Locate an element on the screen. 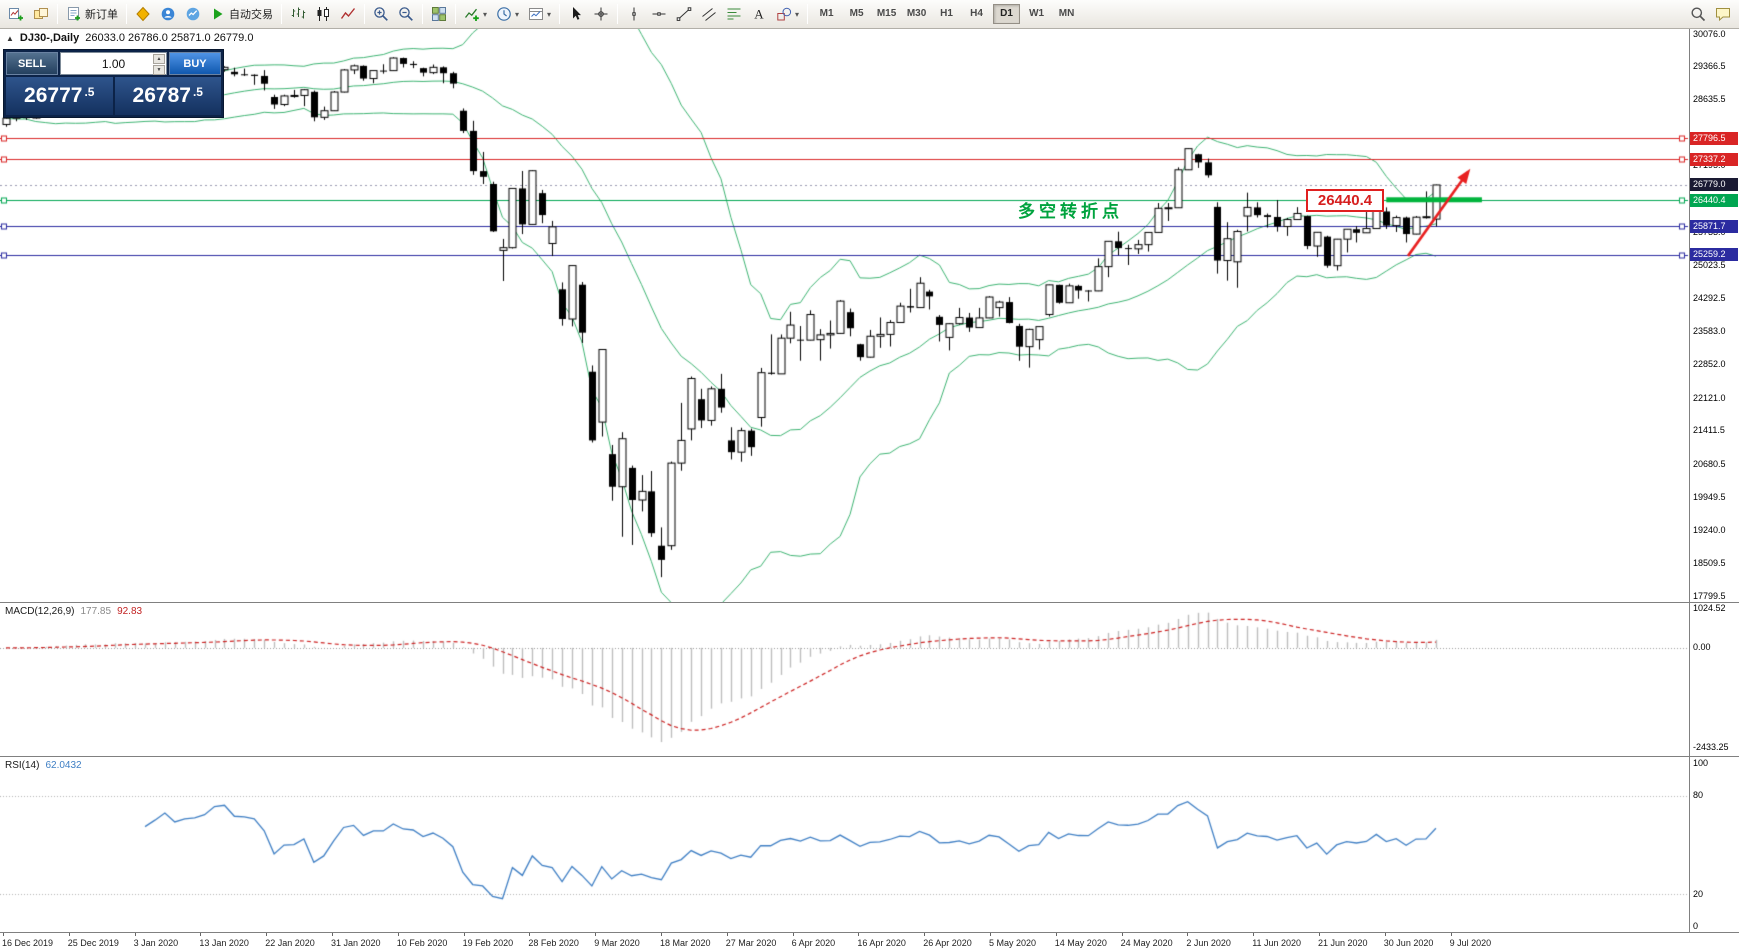 This screenshot has width=1739, height=950. horizontal-line-icon is located at coordinates (659, 14).